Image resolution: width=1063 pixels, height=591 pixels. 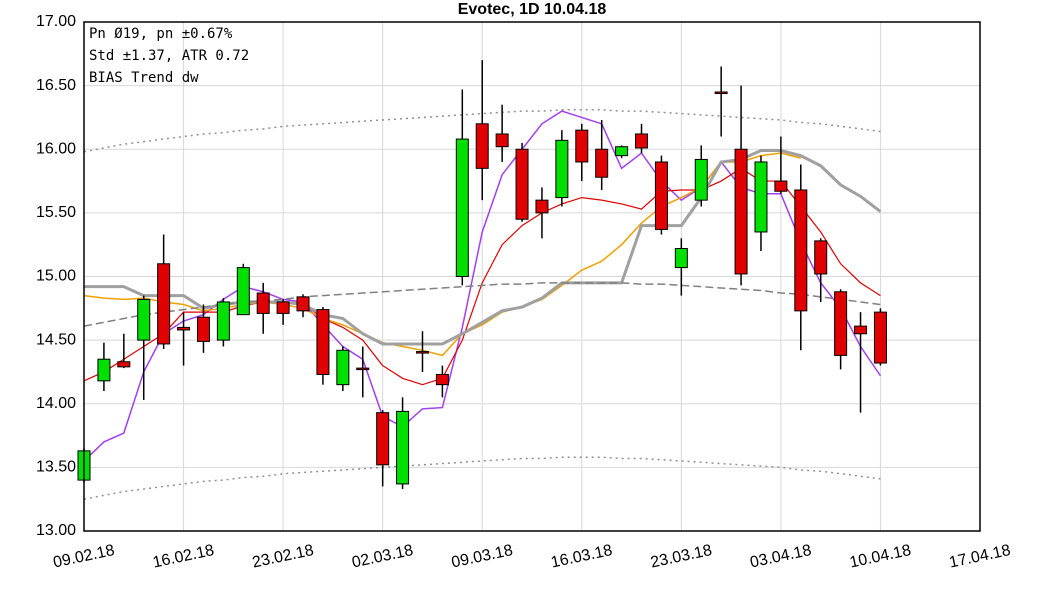 What do you see at coordinates (56, 85) in the screenshot?
I see `y-tick-label: 16.50` at bounding box center [56, 85].